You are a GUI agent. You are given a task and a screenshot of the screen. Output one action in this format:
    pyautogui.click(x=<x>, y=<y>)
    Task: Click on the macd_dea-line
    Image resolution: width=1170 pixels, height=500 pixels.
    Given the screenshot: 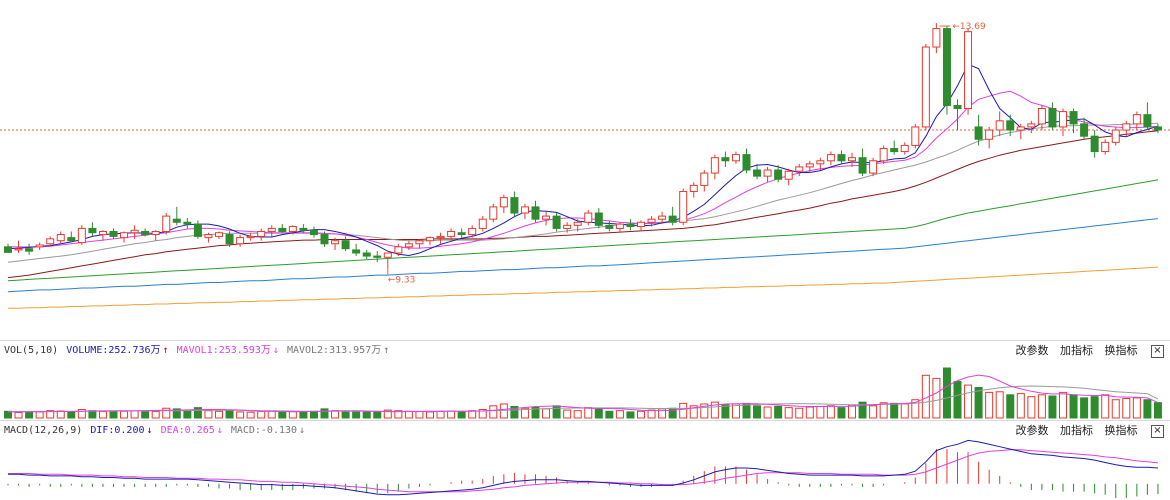 What is the action you would take?
    pyautogui.click(x=583, y=471)
    